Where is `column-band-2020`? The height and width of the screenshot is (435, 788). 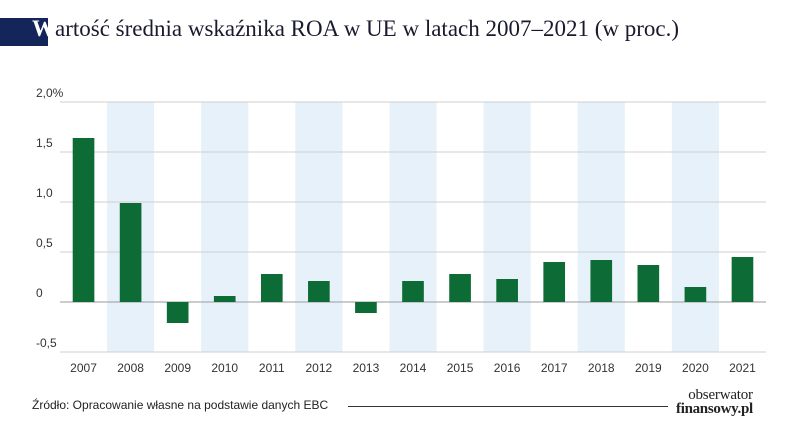 column-band-2020 is located at coordinates (695, 227).